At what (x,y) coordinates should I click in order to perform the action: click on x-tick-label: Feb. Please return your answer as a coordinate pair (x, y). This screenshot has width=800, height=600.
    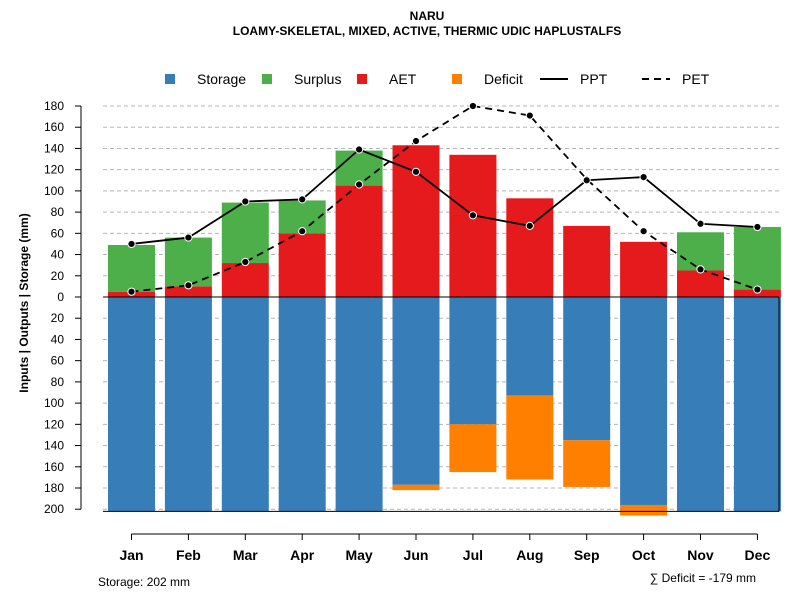
    Looking at the image, I should click on (188, 555).